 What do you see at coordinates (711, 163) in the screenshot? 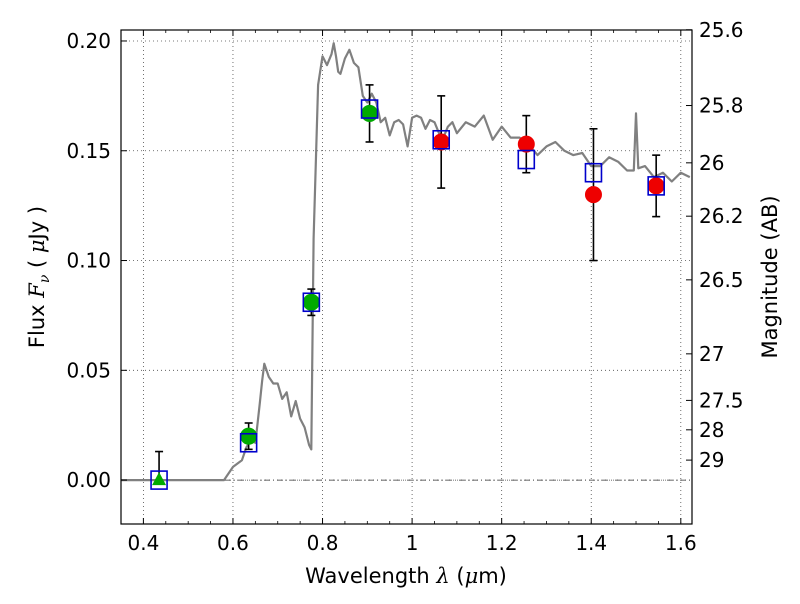
I see `right-tick-label: 26` at bounding box center [711, 163].